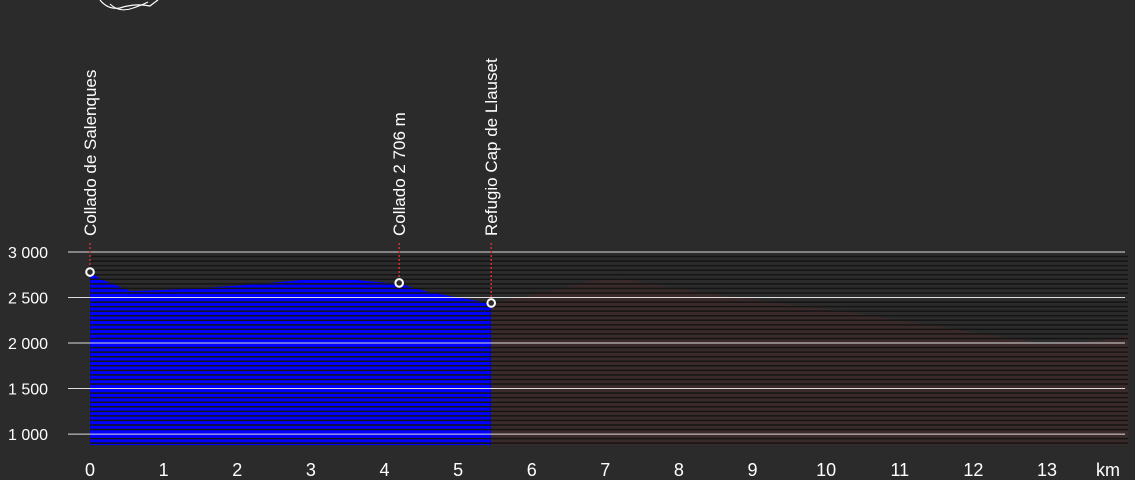 This screenshot has height=480, width=1135. Describe the element at coordinates (28, 435) in the screenshot. I see `y-tick-label: 1 000` at that location.